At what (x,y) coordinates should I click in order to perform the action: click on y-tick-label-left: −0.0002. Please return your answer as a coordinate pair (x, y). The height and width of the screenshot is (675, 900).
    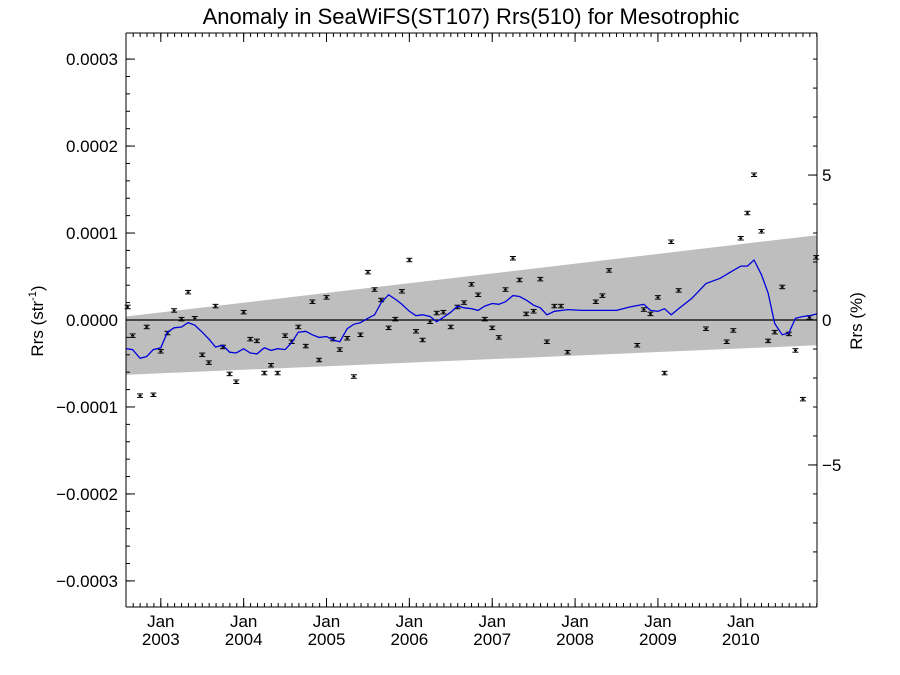
    Looking at the image, I should click on (87, 494).